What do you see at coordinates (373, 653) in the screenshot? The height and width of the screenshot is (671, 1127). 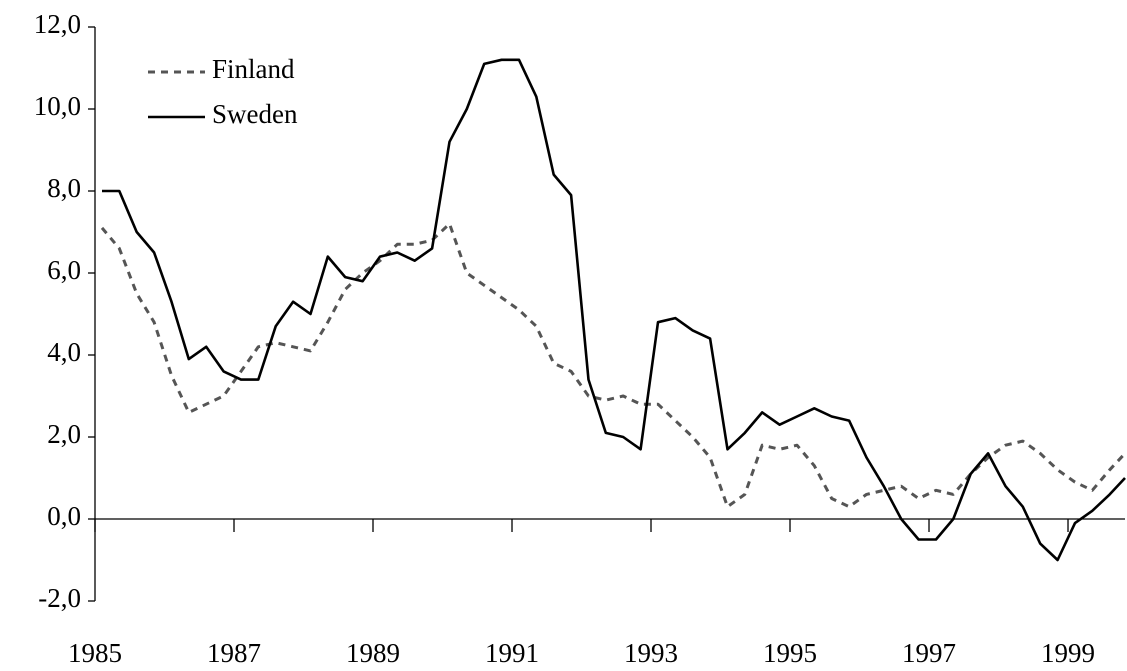 I see `x-tick-label: 1989` at bounding box center [373, 653].